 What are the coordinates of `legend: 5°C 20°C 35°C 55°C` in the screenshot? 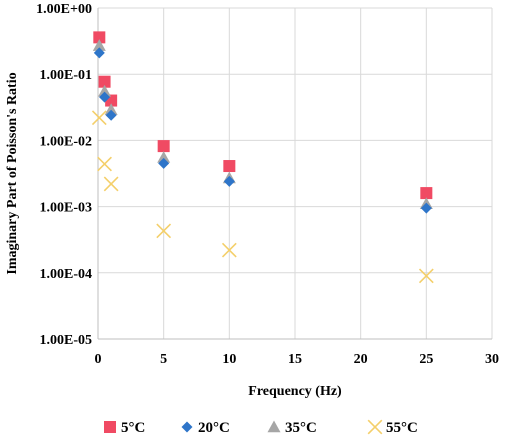 It's located at (261, 427).